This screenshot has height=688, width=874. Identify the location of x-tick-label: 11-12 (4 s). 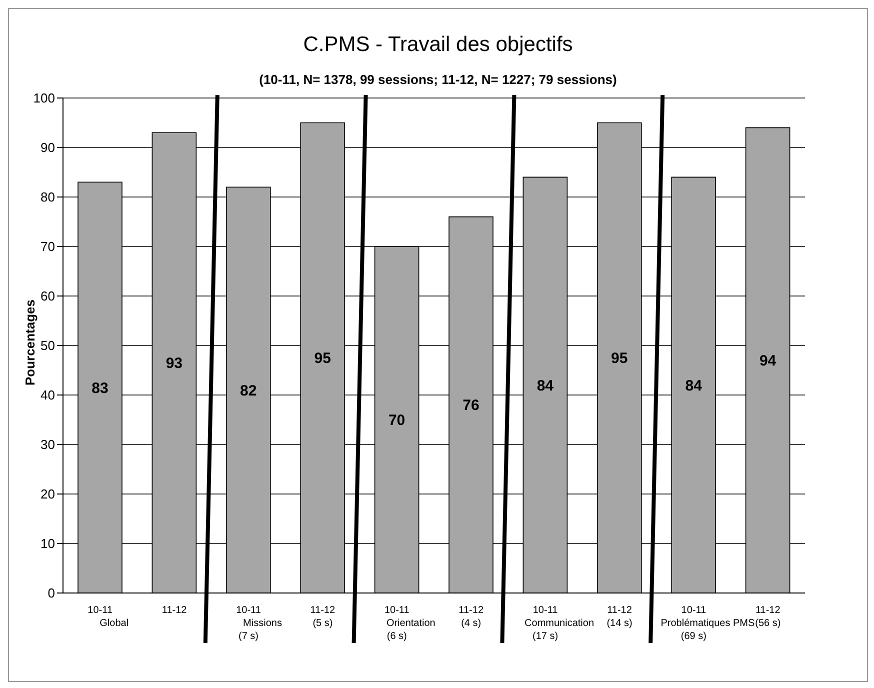
(471, 617).